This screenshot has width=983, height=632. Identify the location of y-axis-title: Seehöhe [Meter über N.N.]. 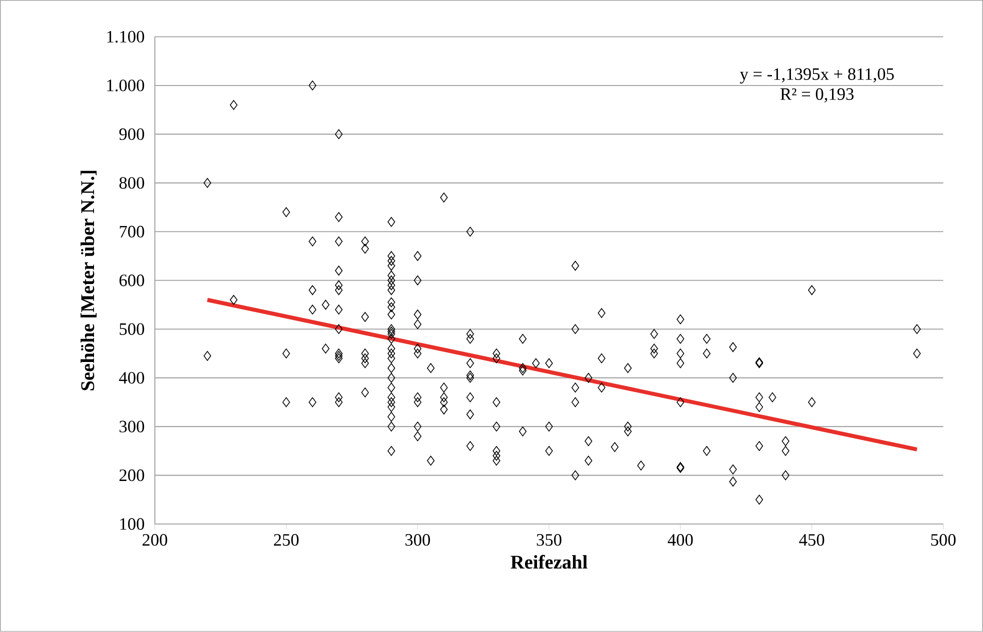
(88, 280).